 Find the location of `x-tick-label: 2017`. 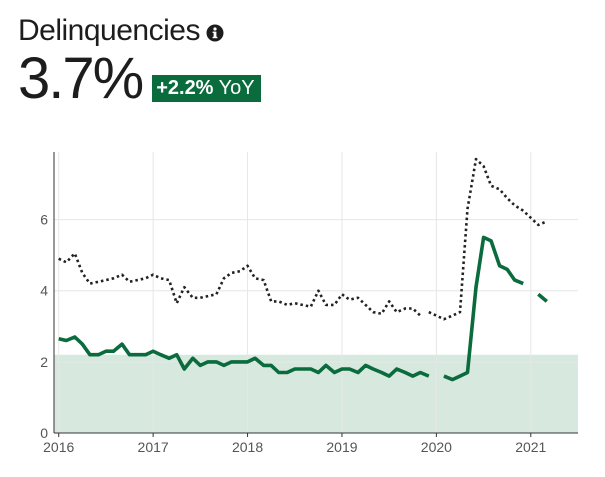

x-tick-label: 2017 is located at coordinates (153, 447).